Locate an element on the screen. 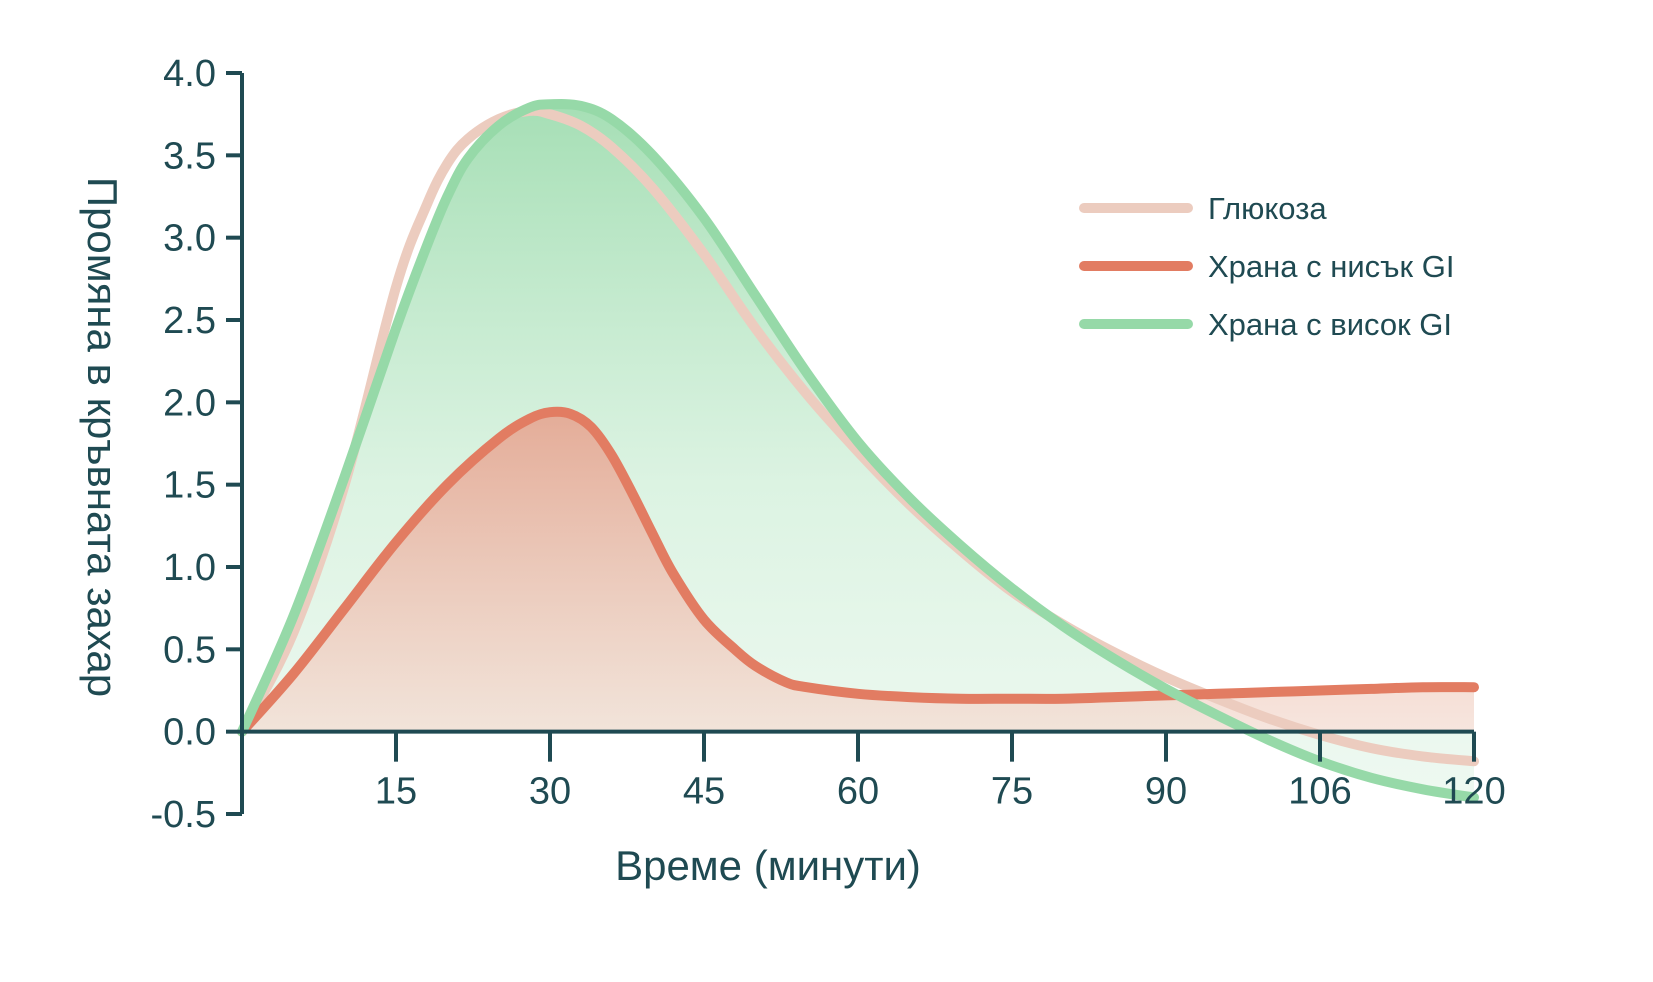  legend: Глюкоза Храна с нисък GI Храна с висок GI is located at coordinates (1266, 266).